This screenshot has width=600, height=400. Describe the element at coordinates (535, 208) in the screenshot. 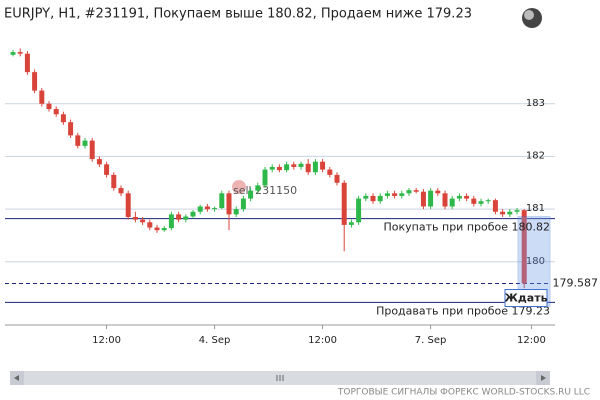

I see `y-tick-label: 181` at that location.